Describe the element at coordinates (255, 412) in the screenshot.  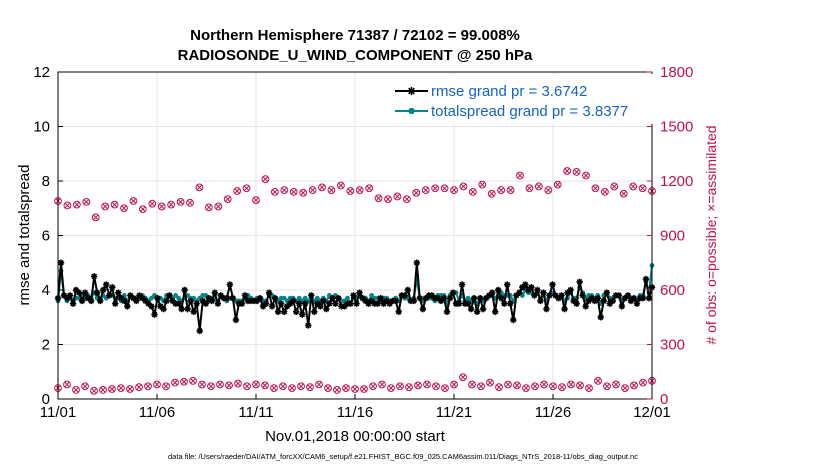
I see `x-tick-label: 11/11` at that location.